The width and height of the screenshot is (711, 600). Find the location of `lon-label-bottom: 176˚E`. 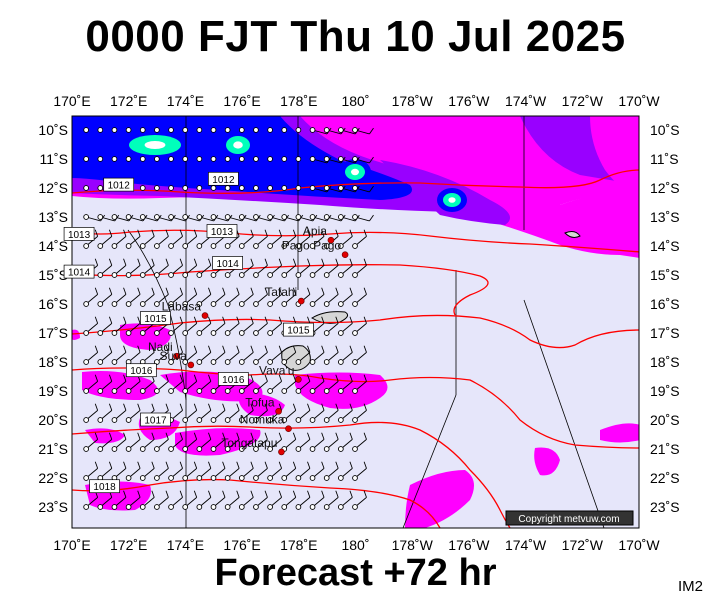

lon-label-bottom: 176˚E is located at coordinates (241, 545).